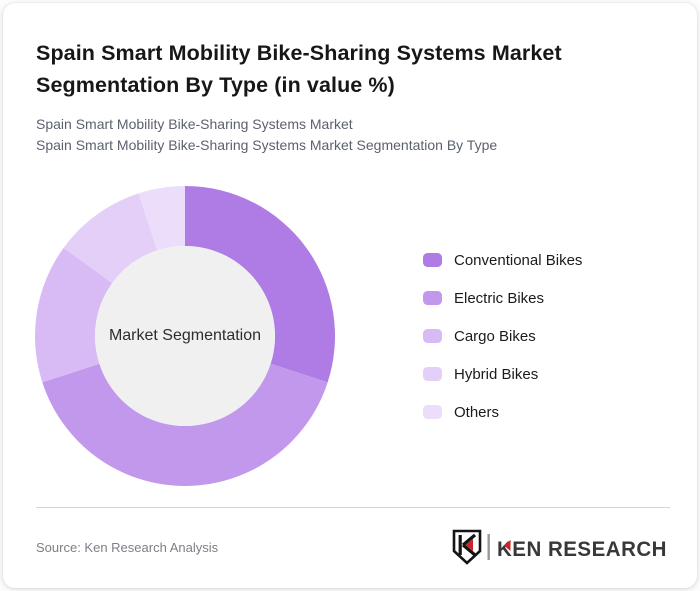 This screenshot has width=700, height=591. I want to click on logo-divider, so click(488, 547).